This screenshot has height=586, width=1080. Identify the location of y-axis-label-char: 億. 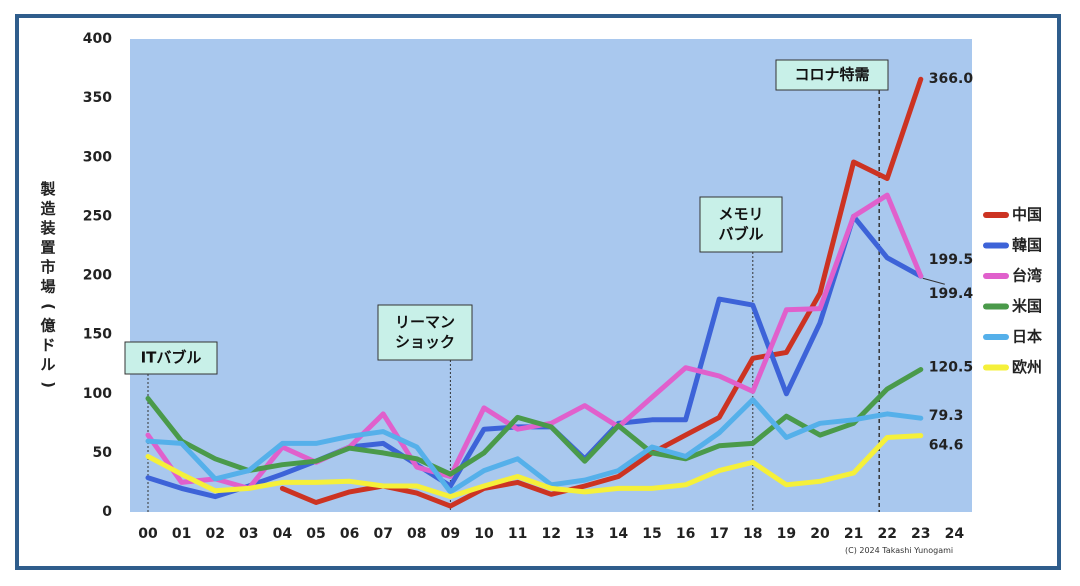
(47, 326).